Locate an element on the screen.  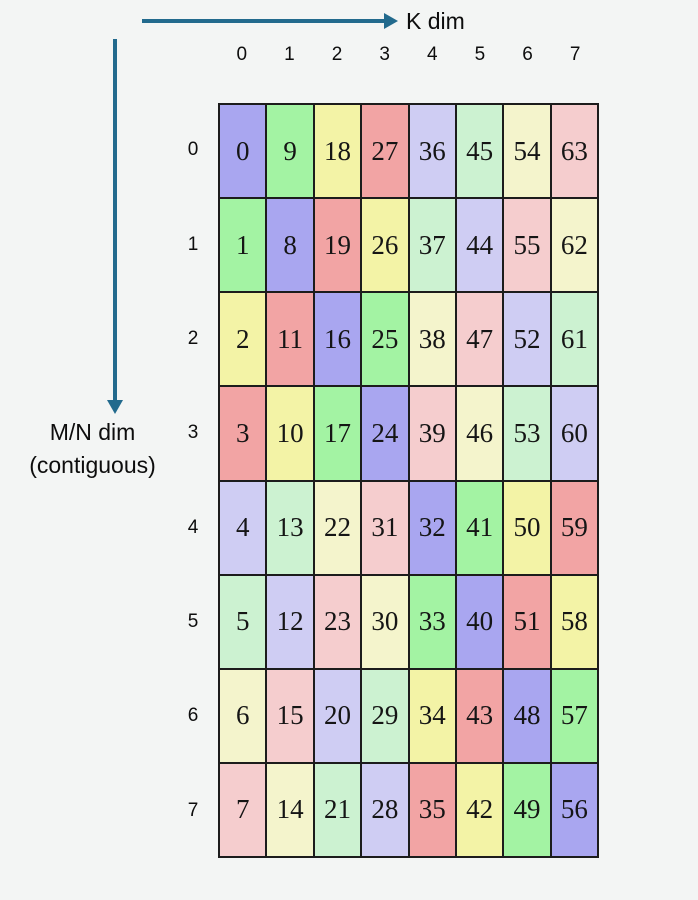
grid-cell-r3-c4: 39 is located at coordinates (432, 433).